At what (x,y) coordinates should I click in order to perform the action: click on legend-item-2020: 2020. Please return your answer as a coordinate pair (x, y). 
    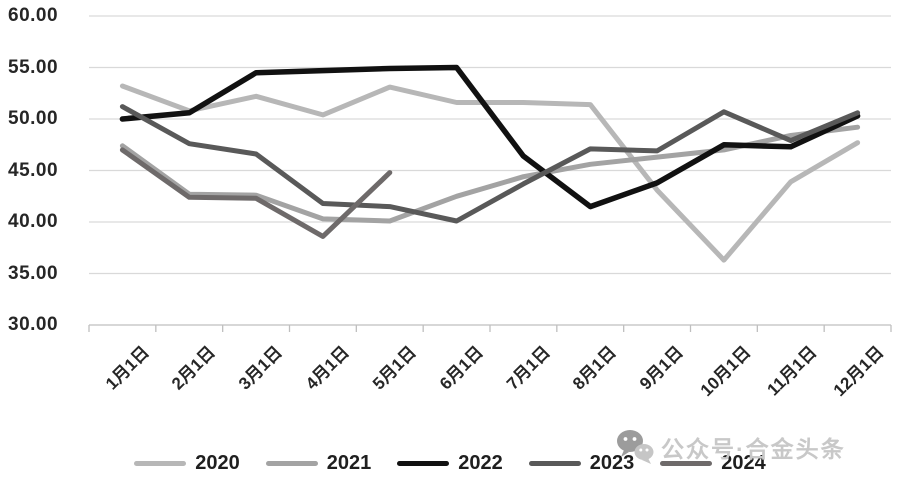
    Looking at the image, I should click on (187, 463).